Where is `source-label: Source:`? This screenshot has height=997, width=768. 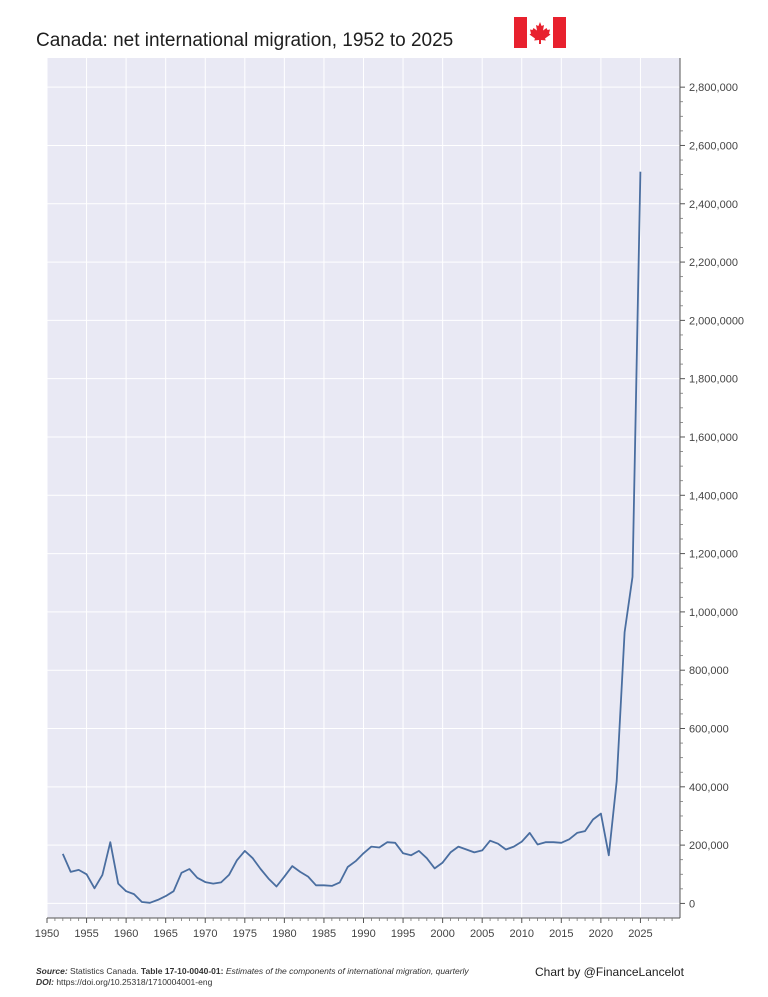 source-label: Source: is located at coordinates (52, 971).